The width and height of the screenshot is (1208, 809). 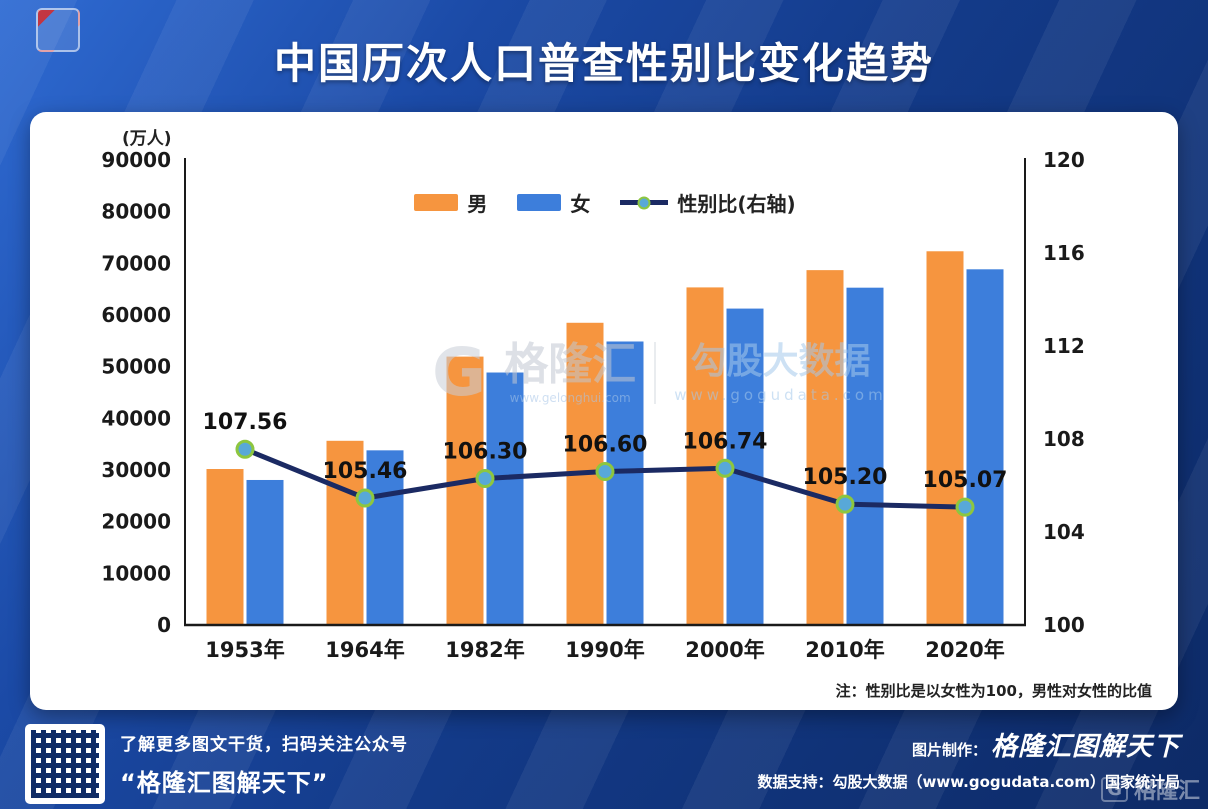 I want to click on credit-label: 图片制作：, so click(x=949, y=750).